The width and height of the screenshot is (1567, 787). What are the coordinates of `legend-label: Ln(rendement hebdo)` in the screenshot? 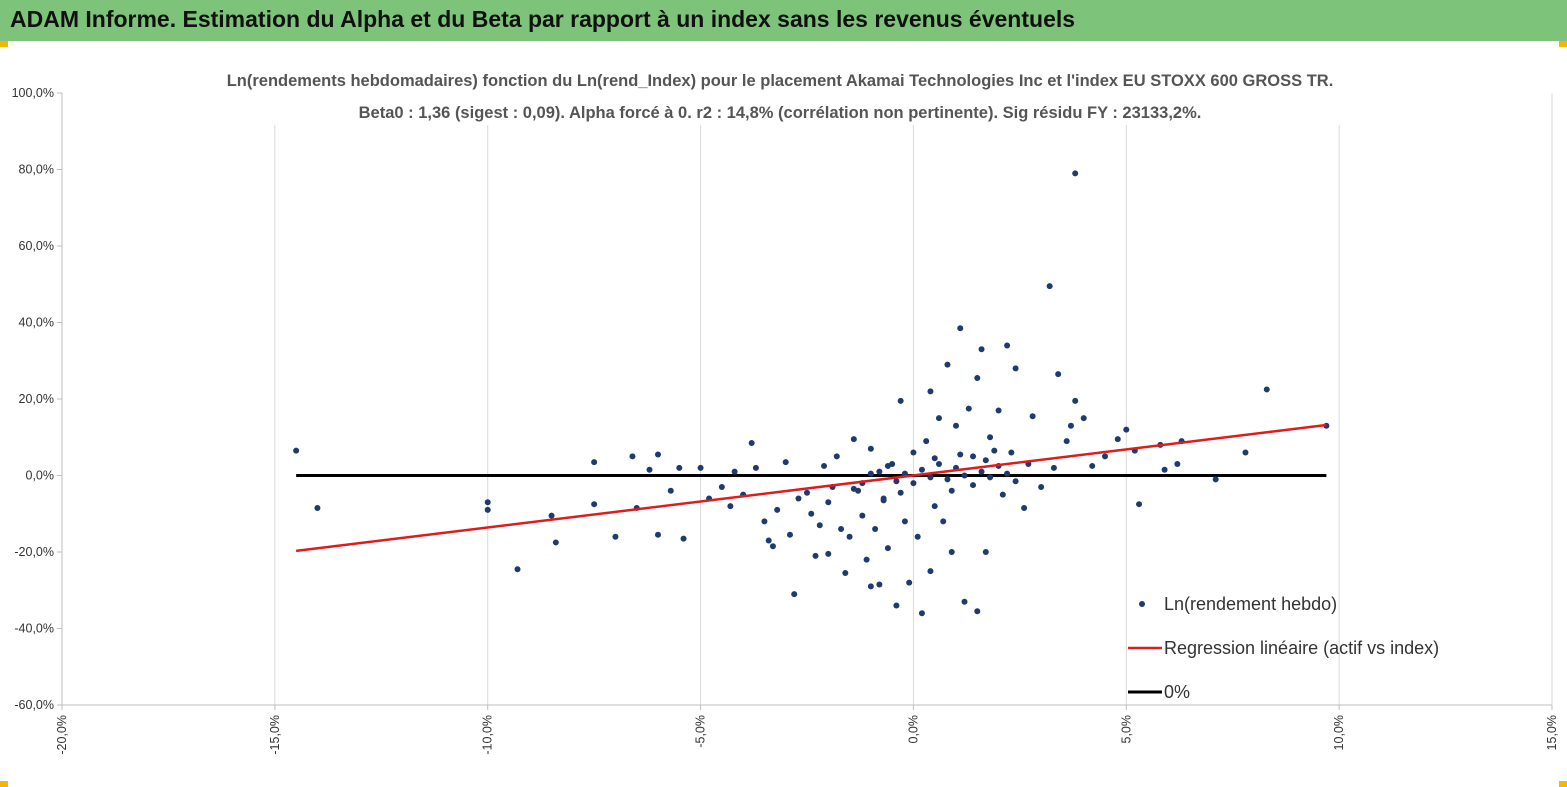 It's located at (1250, 604).